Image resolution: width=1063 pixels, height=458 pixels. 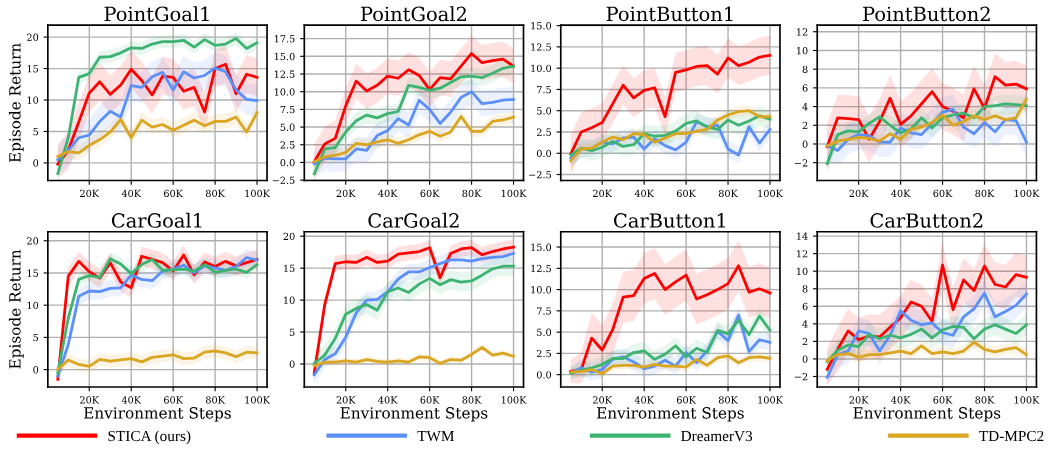 What do you see at coordinates (926, 220) in the screenshot?
I see `chart-title: CarButton2` at bounding box center [926, 220].